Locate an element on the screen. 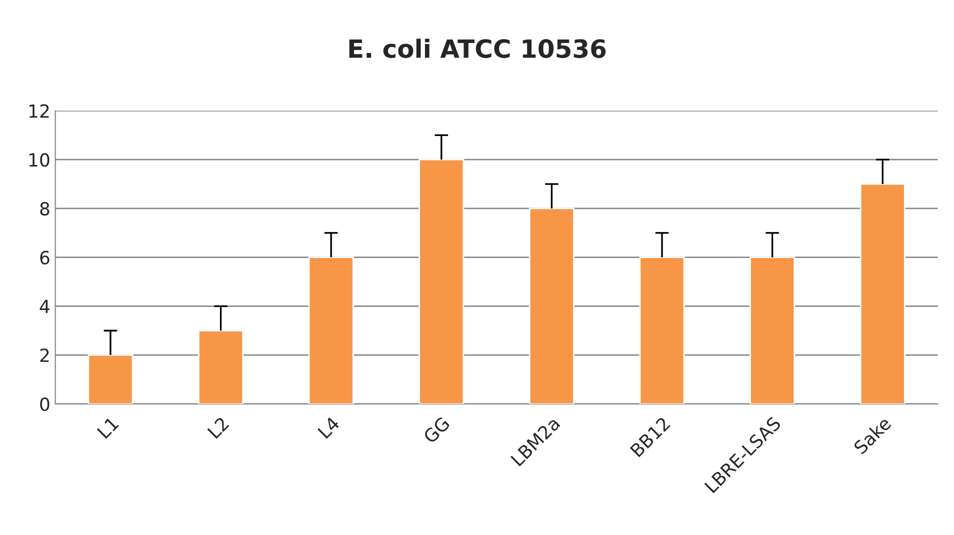 Image resolution: width=954 pixels, height=535 pixels. y-tick-label: 6 is located at coordinates (45, 257).